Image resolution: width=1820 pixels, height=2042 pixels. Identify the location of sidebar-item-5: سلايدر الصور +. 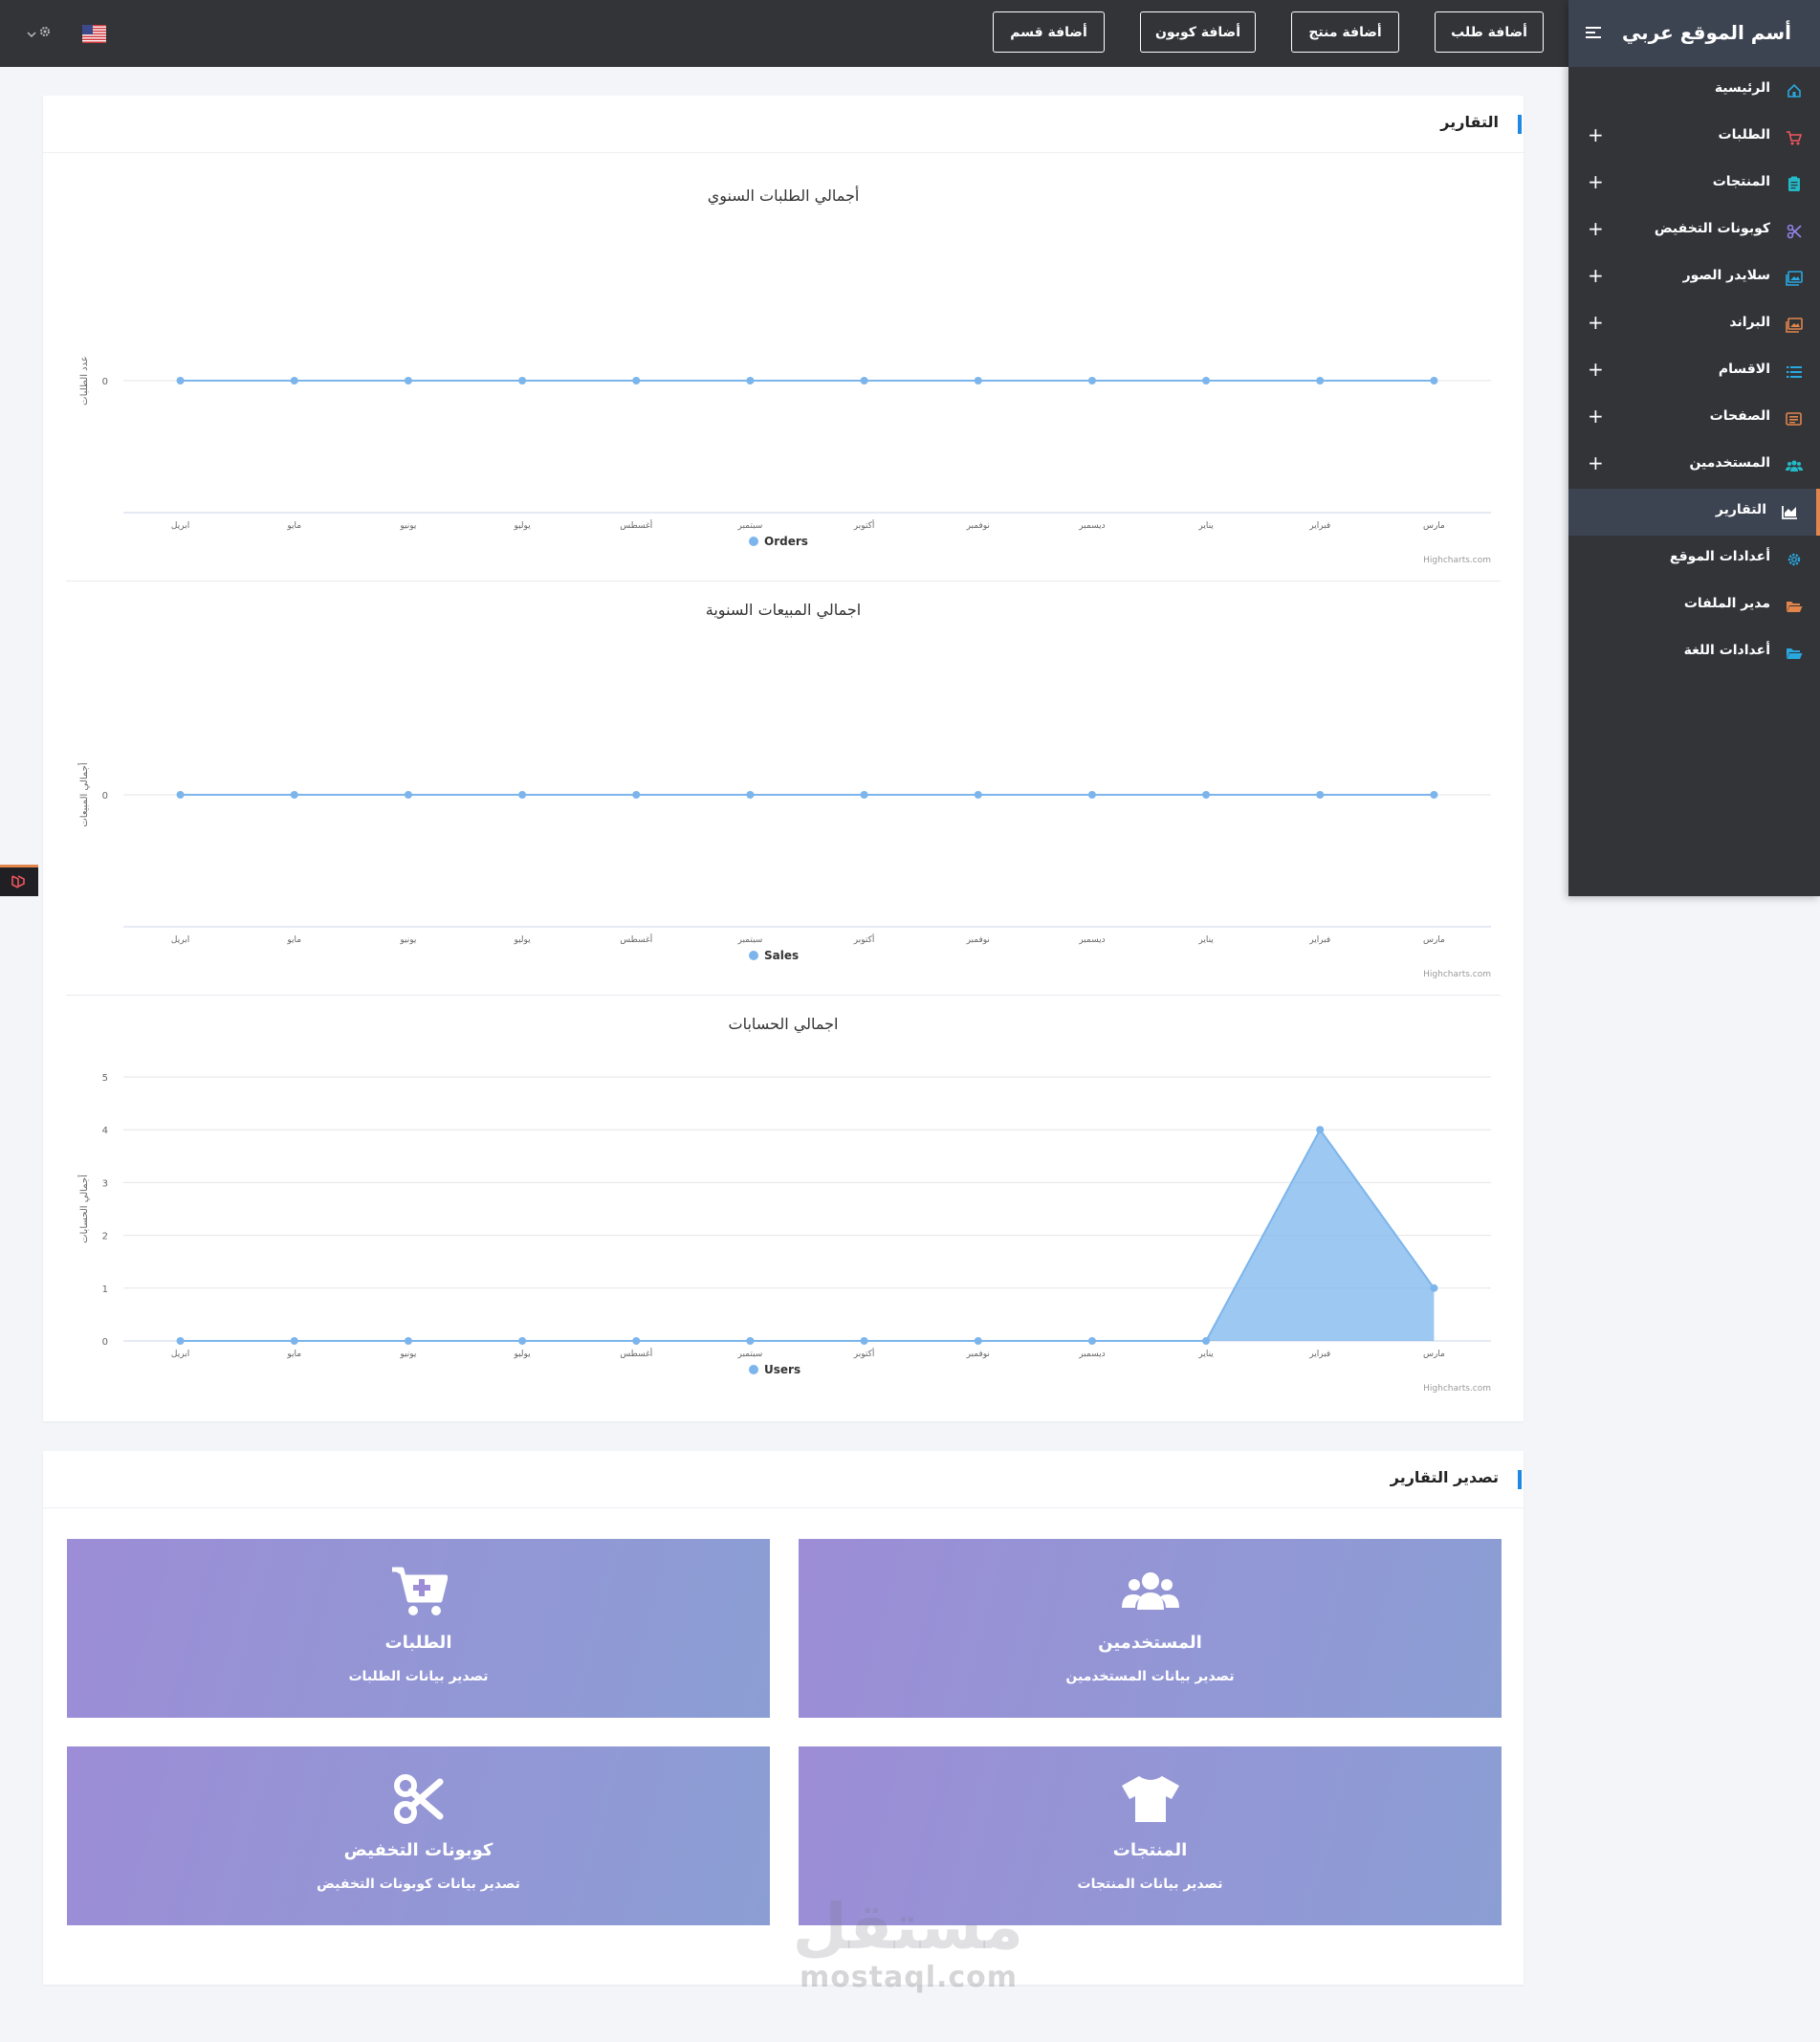
(1694, 277).